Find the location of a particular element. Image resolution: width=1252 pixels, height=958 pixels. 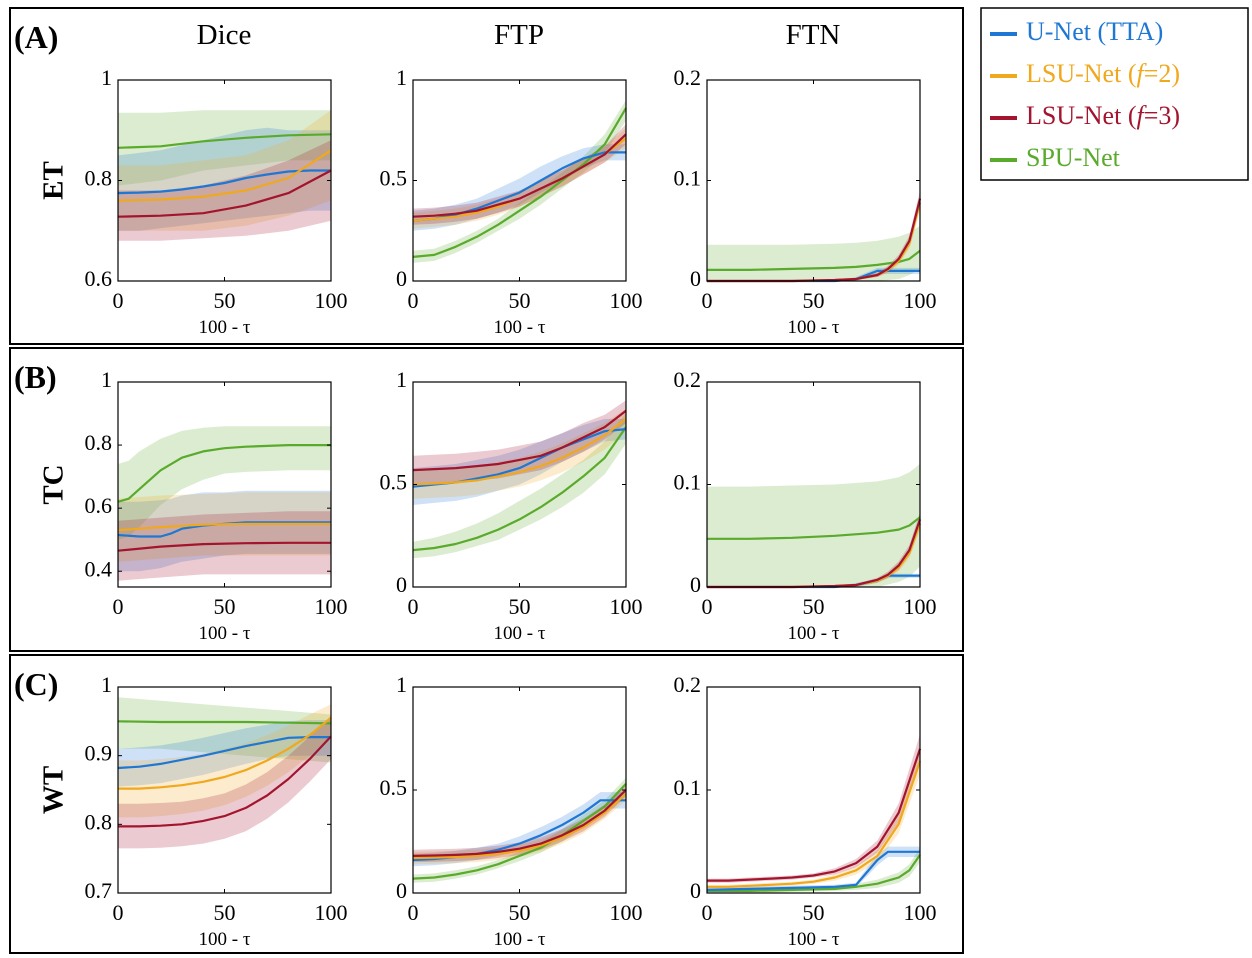

subplot-wt-ftn: 0 50 100 0 0.1 0.2 100 - τ is located at coordinates (805, 811).